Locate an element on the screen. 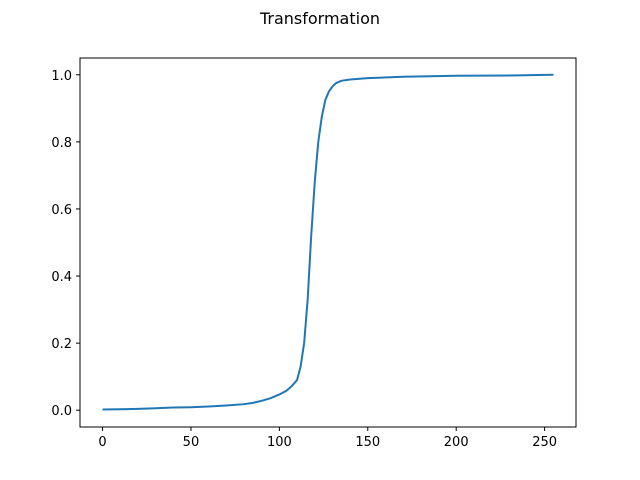  x-tick-label: 50 is located at coordinates (191, 442).